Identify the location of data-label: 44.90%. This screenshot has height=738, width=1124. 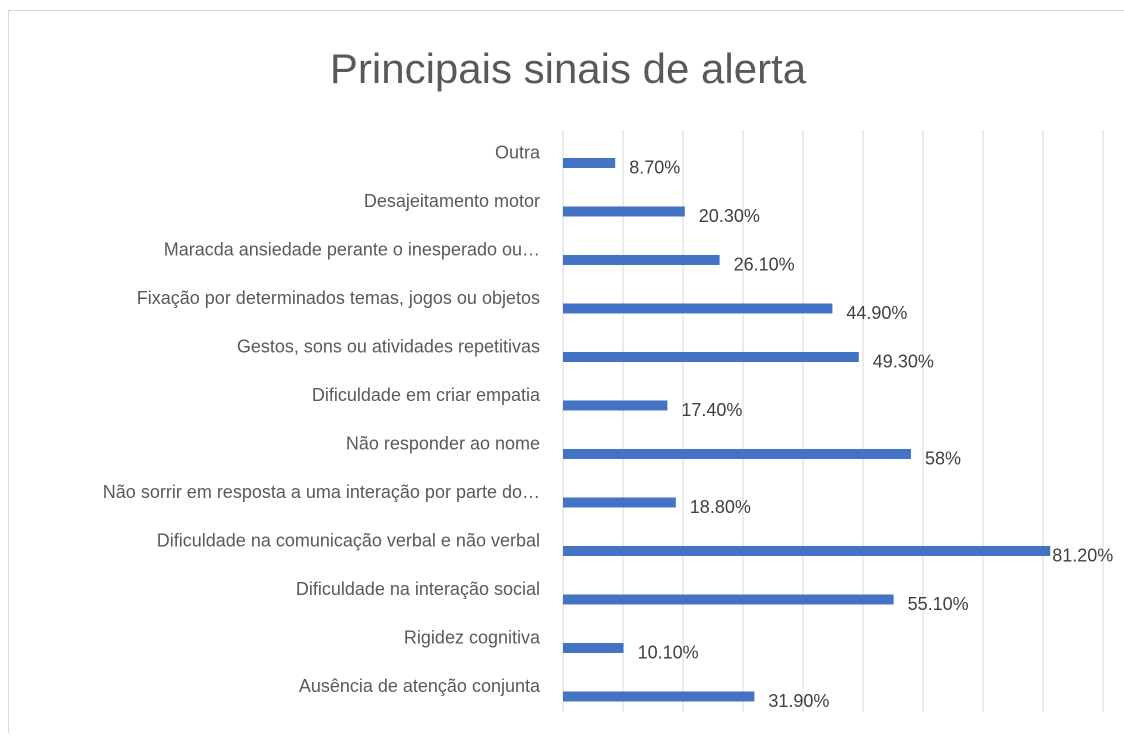
(876, 313).